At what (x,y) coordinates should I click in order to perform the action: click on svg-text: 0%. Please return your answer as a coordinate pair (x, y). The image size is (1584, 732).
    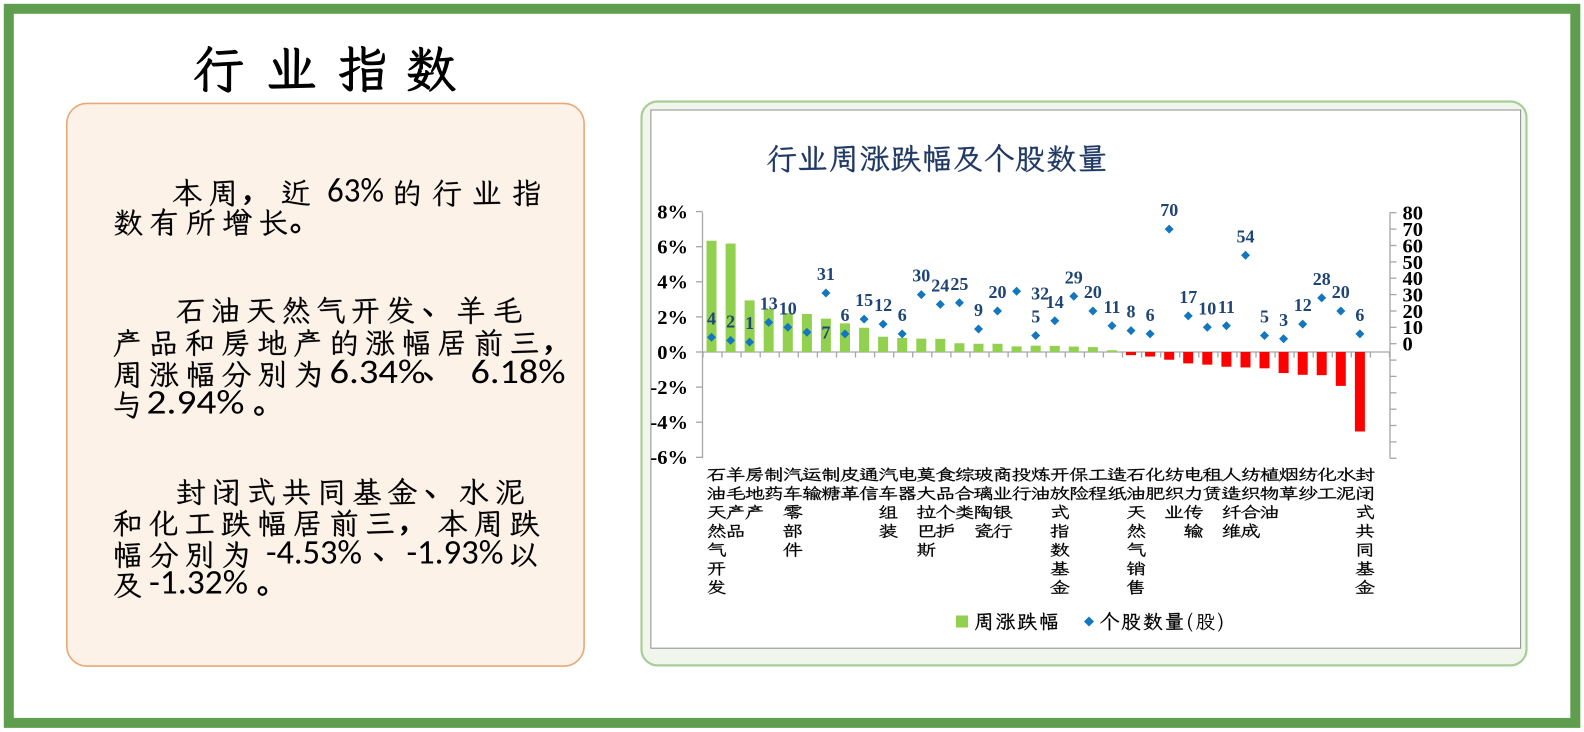
    Looking at the image, I should click on (672, 353).